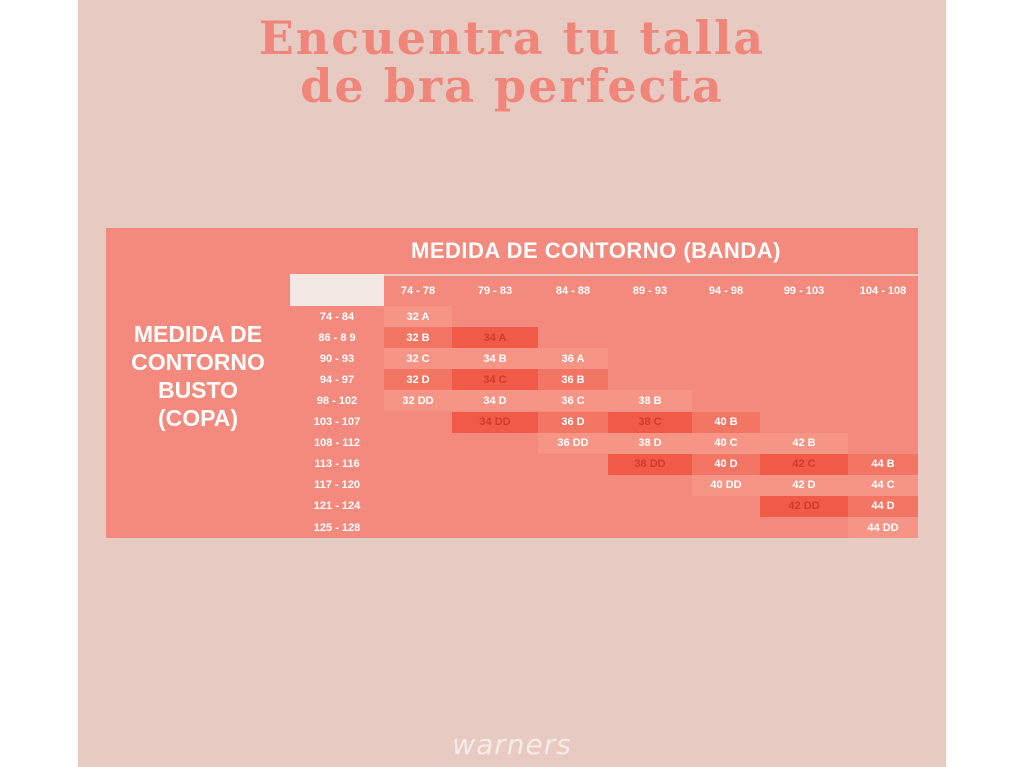  Describe the element at coordinates (495, 401) in the screenshot. I see `bra-size-cell: 34 D` at that location.